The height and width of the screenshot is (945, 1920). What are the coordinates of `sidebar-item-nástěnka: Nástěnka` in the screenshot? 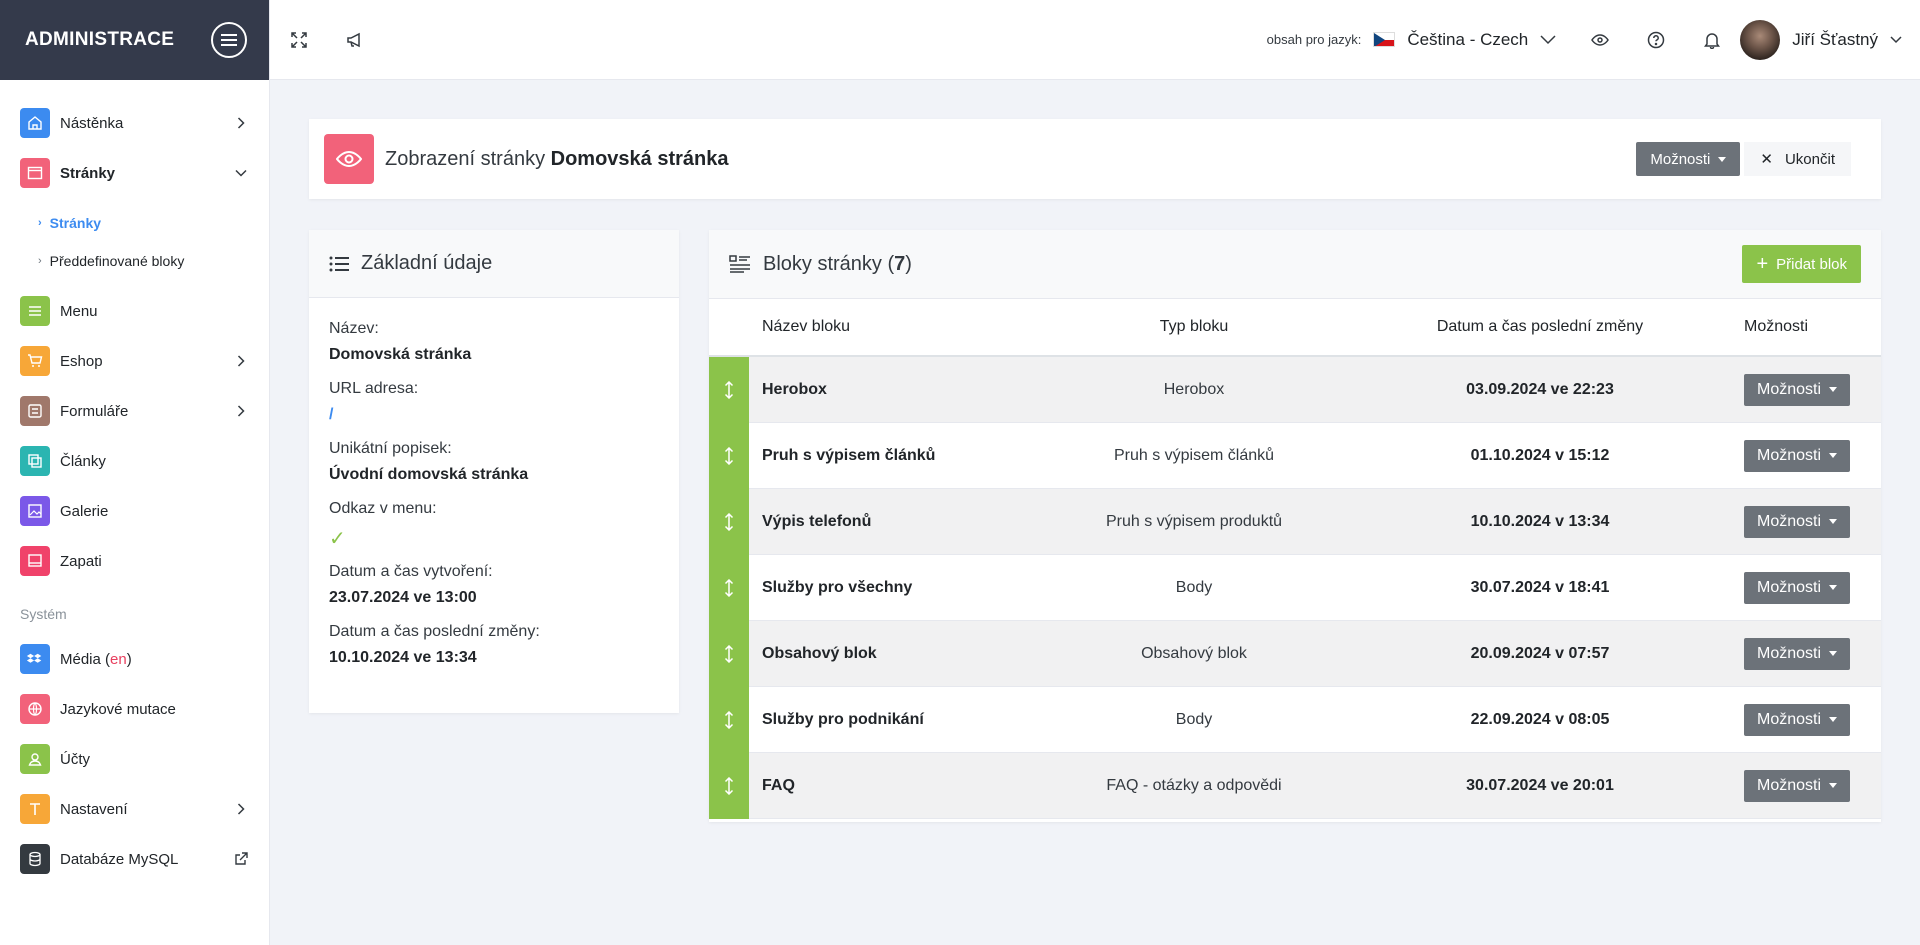 It's located at (134, 123).